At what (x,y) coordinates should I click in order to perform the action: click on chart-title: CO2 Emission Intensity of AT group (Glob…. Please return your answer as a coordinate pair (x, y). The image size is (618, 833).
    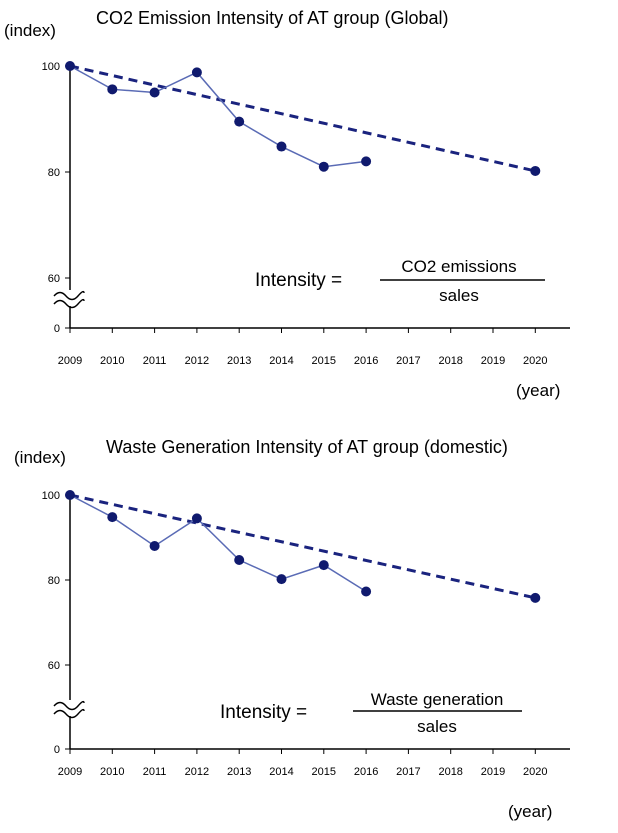
    Looking at the image, I should click on (272, 18).